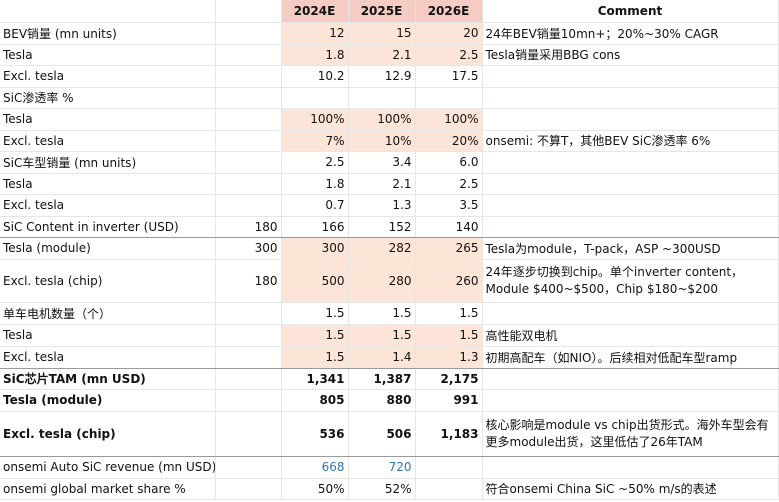 This screenshot has height=502, width=779. I want to click on value-2024e: 668, so click(315, 467).